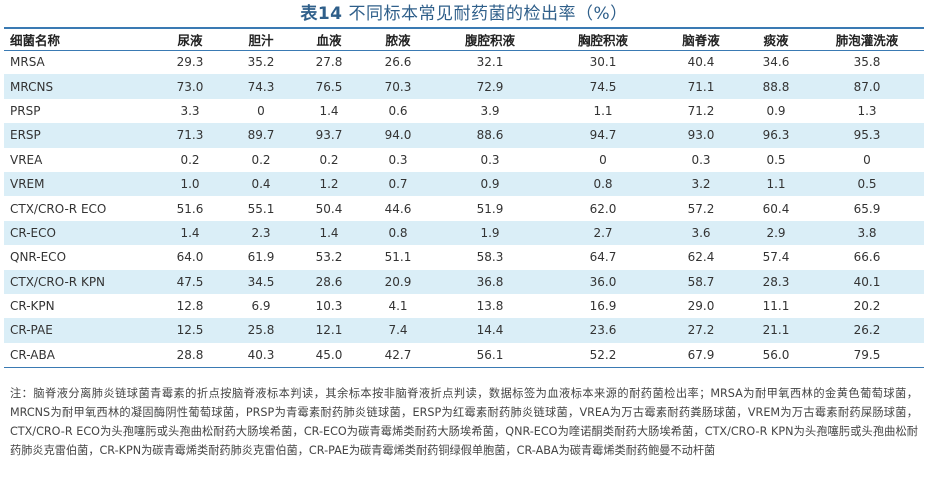 This screenshot has height=480, width=928. I want to click on rate-cell: 88.6, so click(490, 135).